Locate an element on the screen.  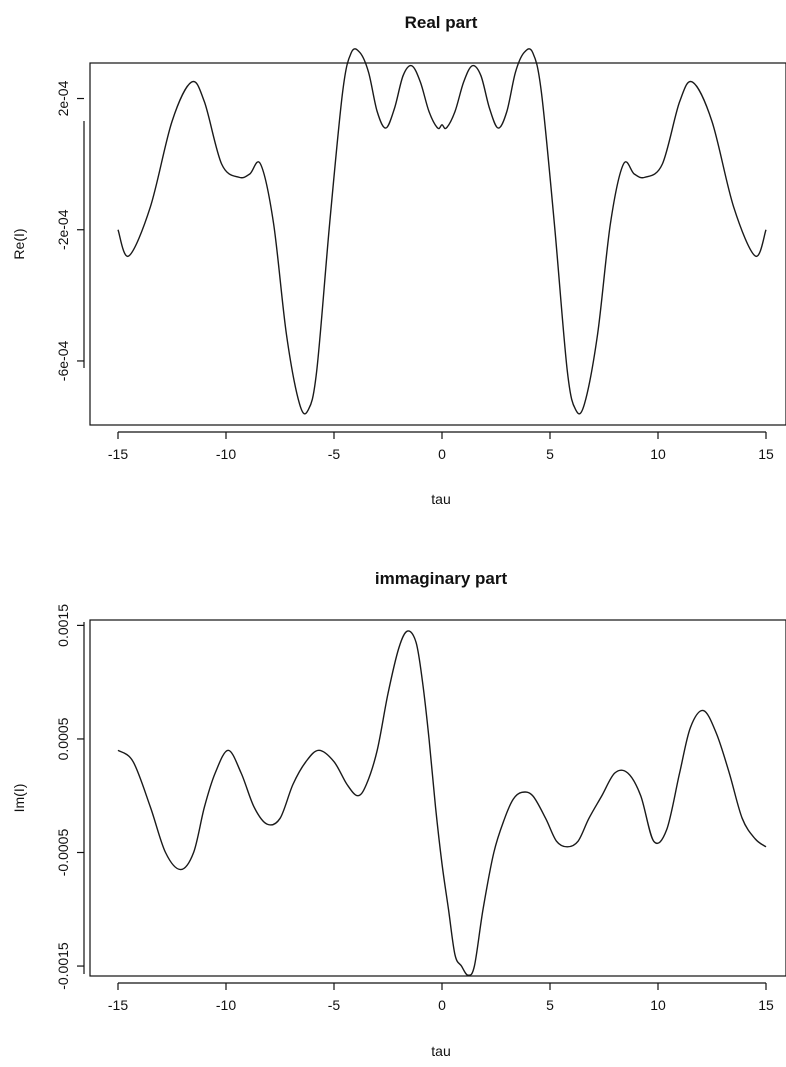
real-part-x-tick-label: 0 is located at coordinates (442, 454).